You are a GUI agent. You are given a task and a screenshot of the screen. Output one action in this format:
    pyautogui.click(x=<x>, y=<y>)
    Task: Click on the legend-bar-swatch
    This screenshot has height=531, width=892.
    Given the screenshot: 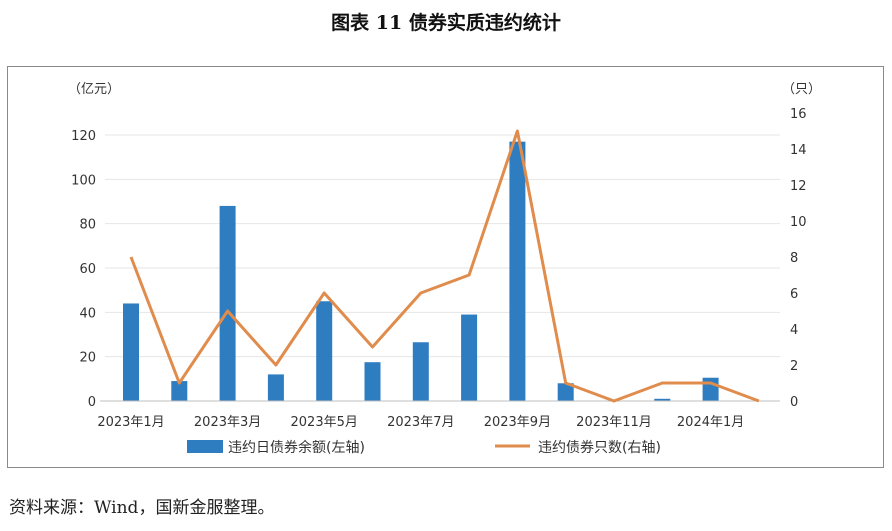 What is the action you would take?
    pyautogui.click(x=205, y=446)
    